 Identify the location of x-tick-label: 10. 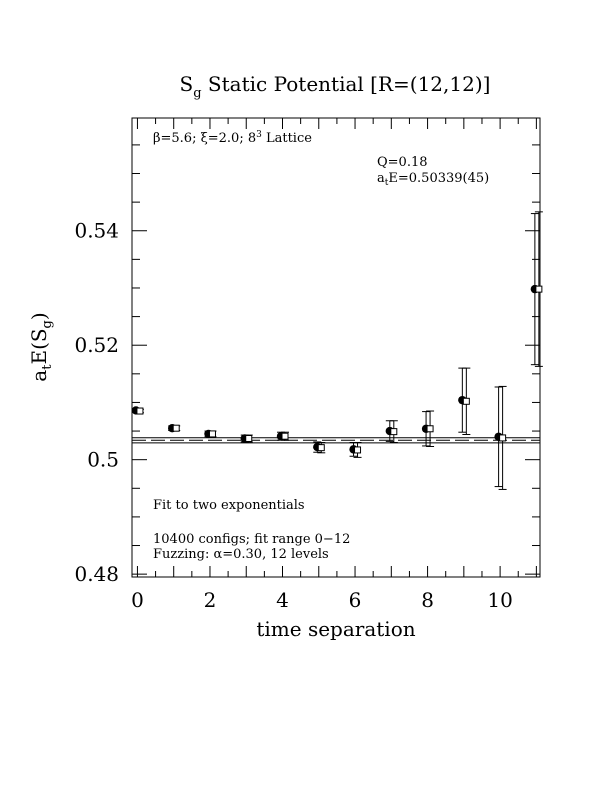
(499, 600).